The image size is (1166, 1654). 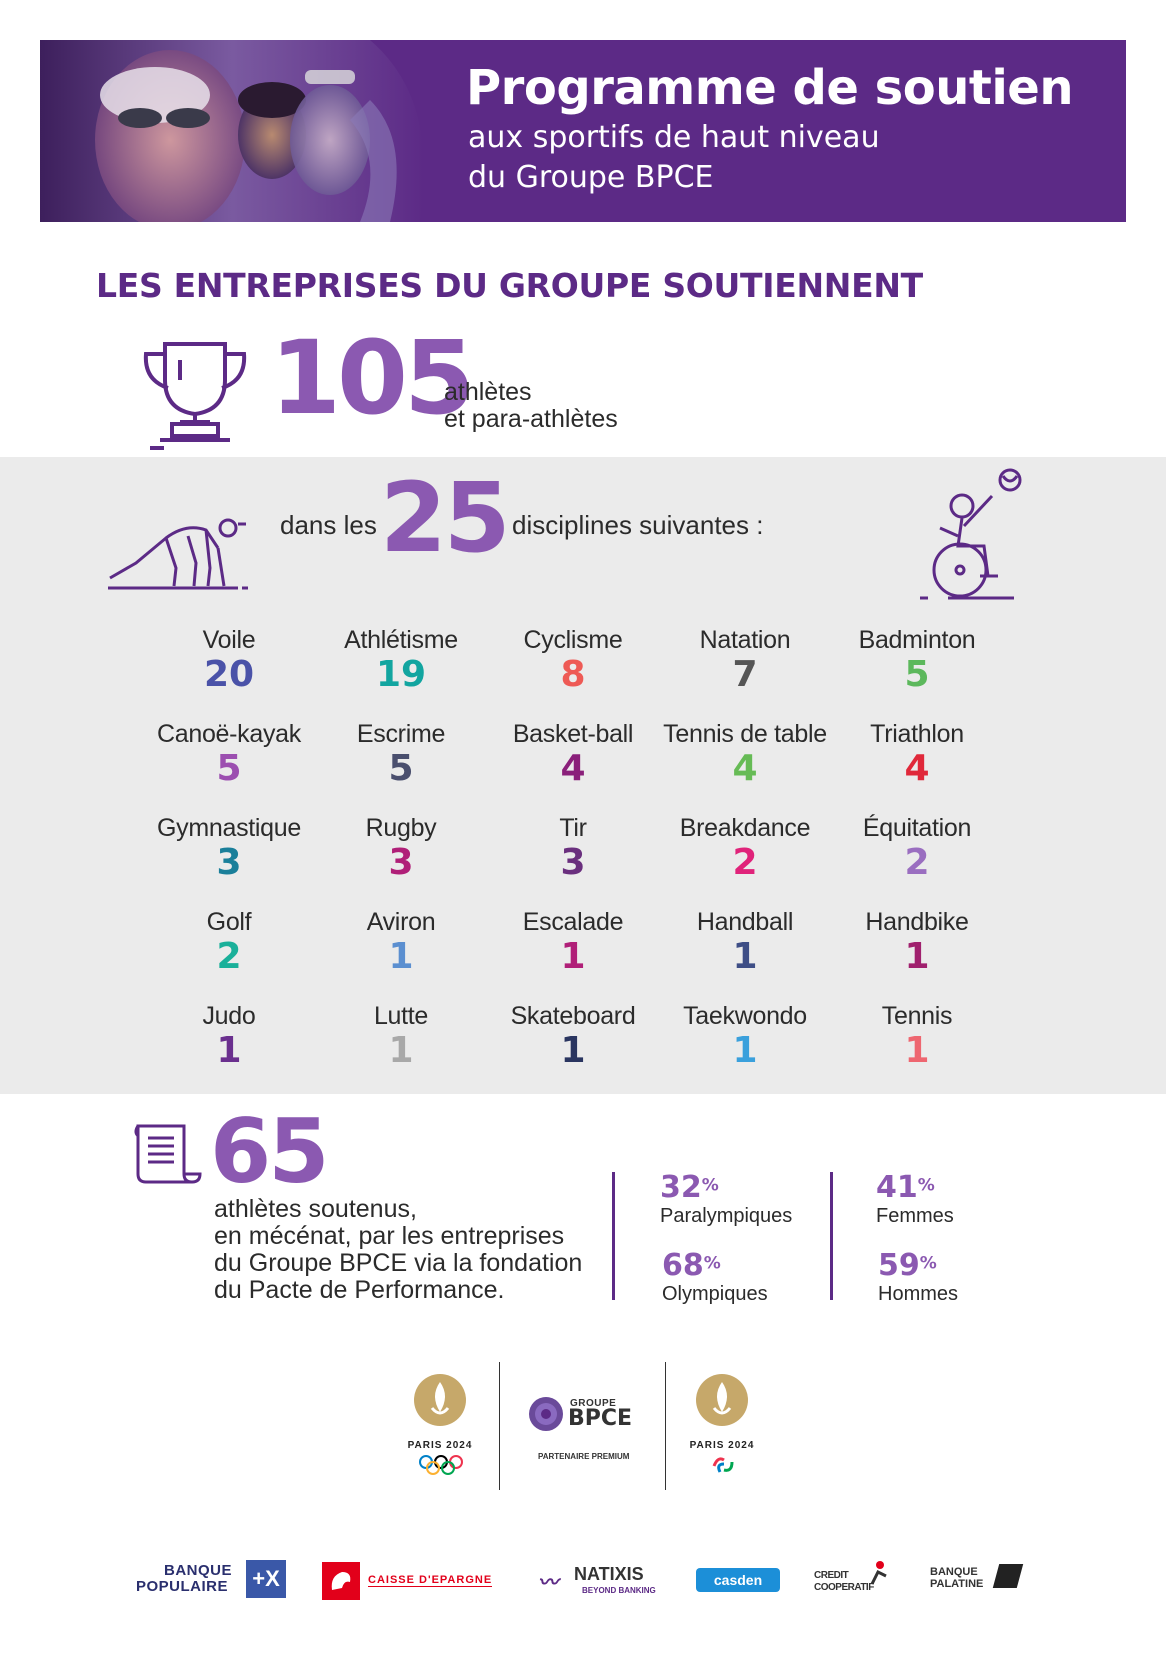 What do you see at coordinates (573, 640) in the screenshot?
I see `discipline-name: Cyclisme` at bounding box center [573, 640].